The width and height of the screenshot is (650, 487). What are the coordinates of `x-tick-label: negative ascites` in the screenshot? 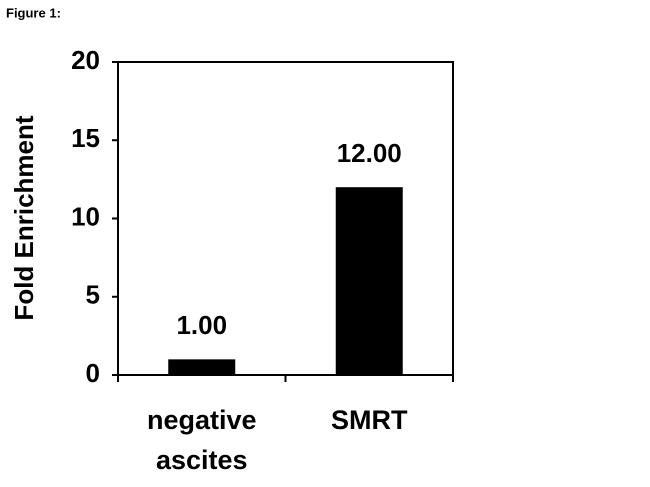 It's located at (201, 440).